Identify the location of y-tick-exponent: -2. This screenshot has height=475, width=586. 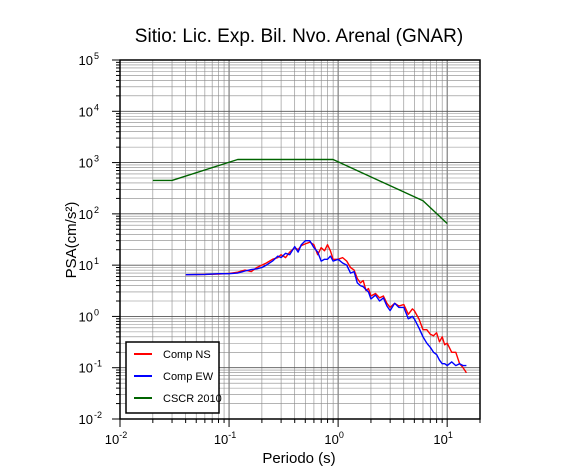
(98, 415).